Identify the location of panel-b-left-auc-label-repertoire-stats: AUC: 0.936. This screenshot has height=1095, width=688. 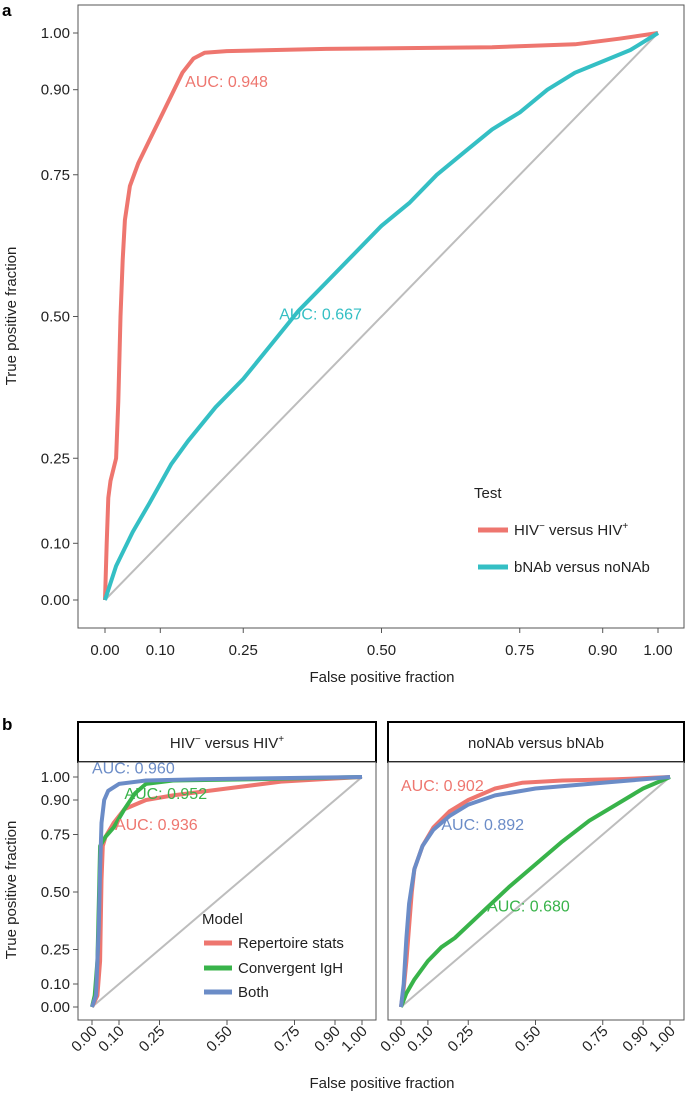
(156, 825).